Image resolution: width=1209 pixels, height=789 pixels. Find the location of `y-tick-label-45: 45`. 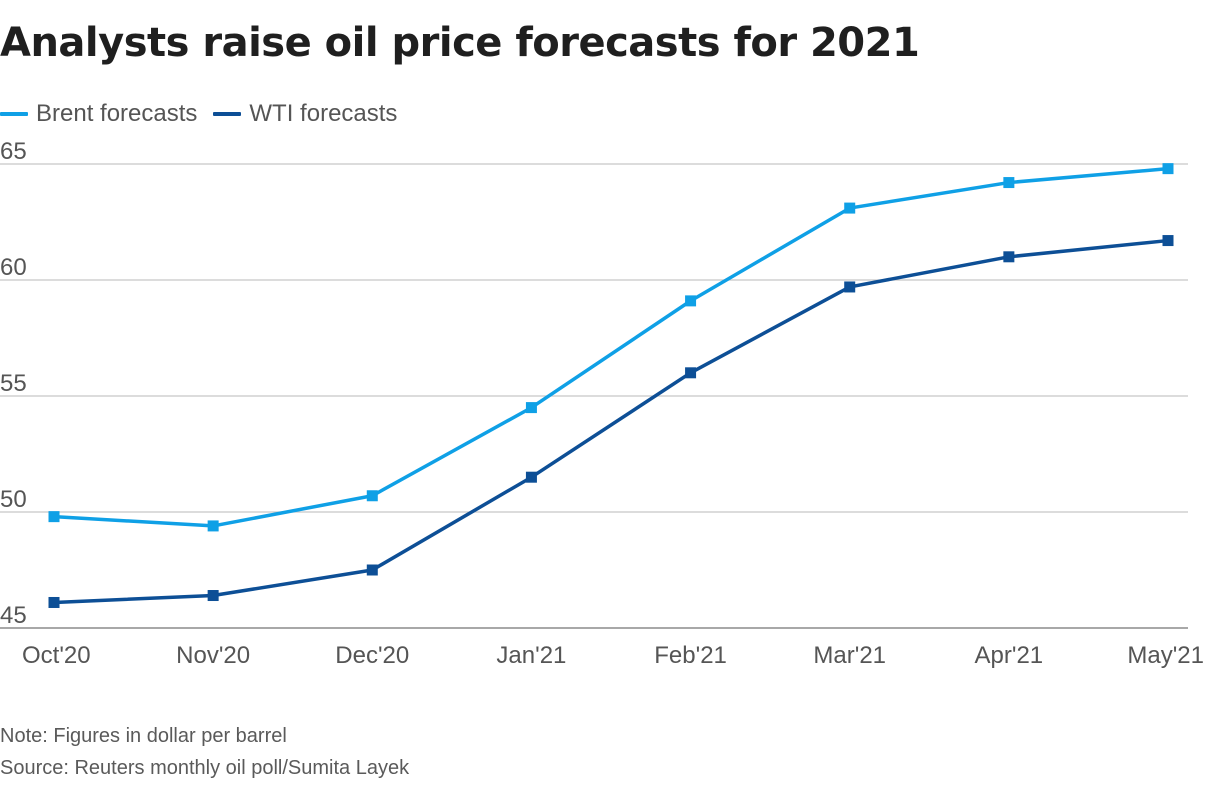

y-tick-label-45: 45 is located at coordinates (13, 615).